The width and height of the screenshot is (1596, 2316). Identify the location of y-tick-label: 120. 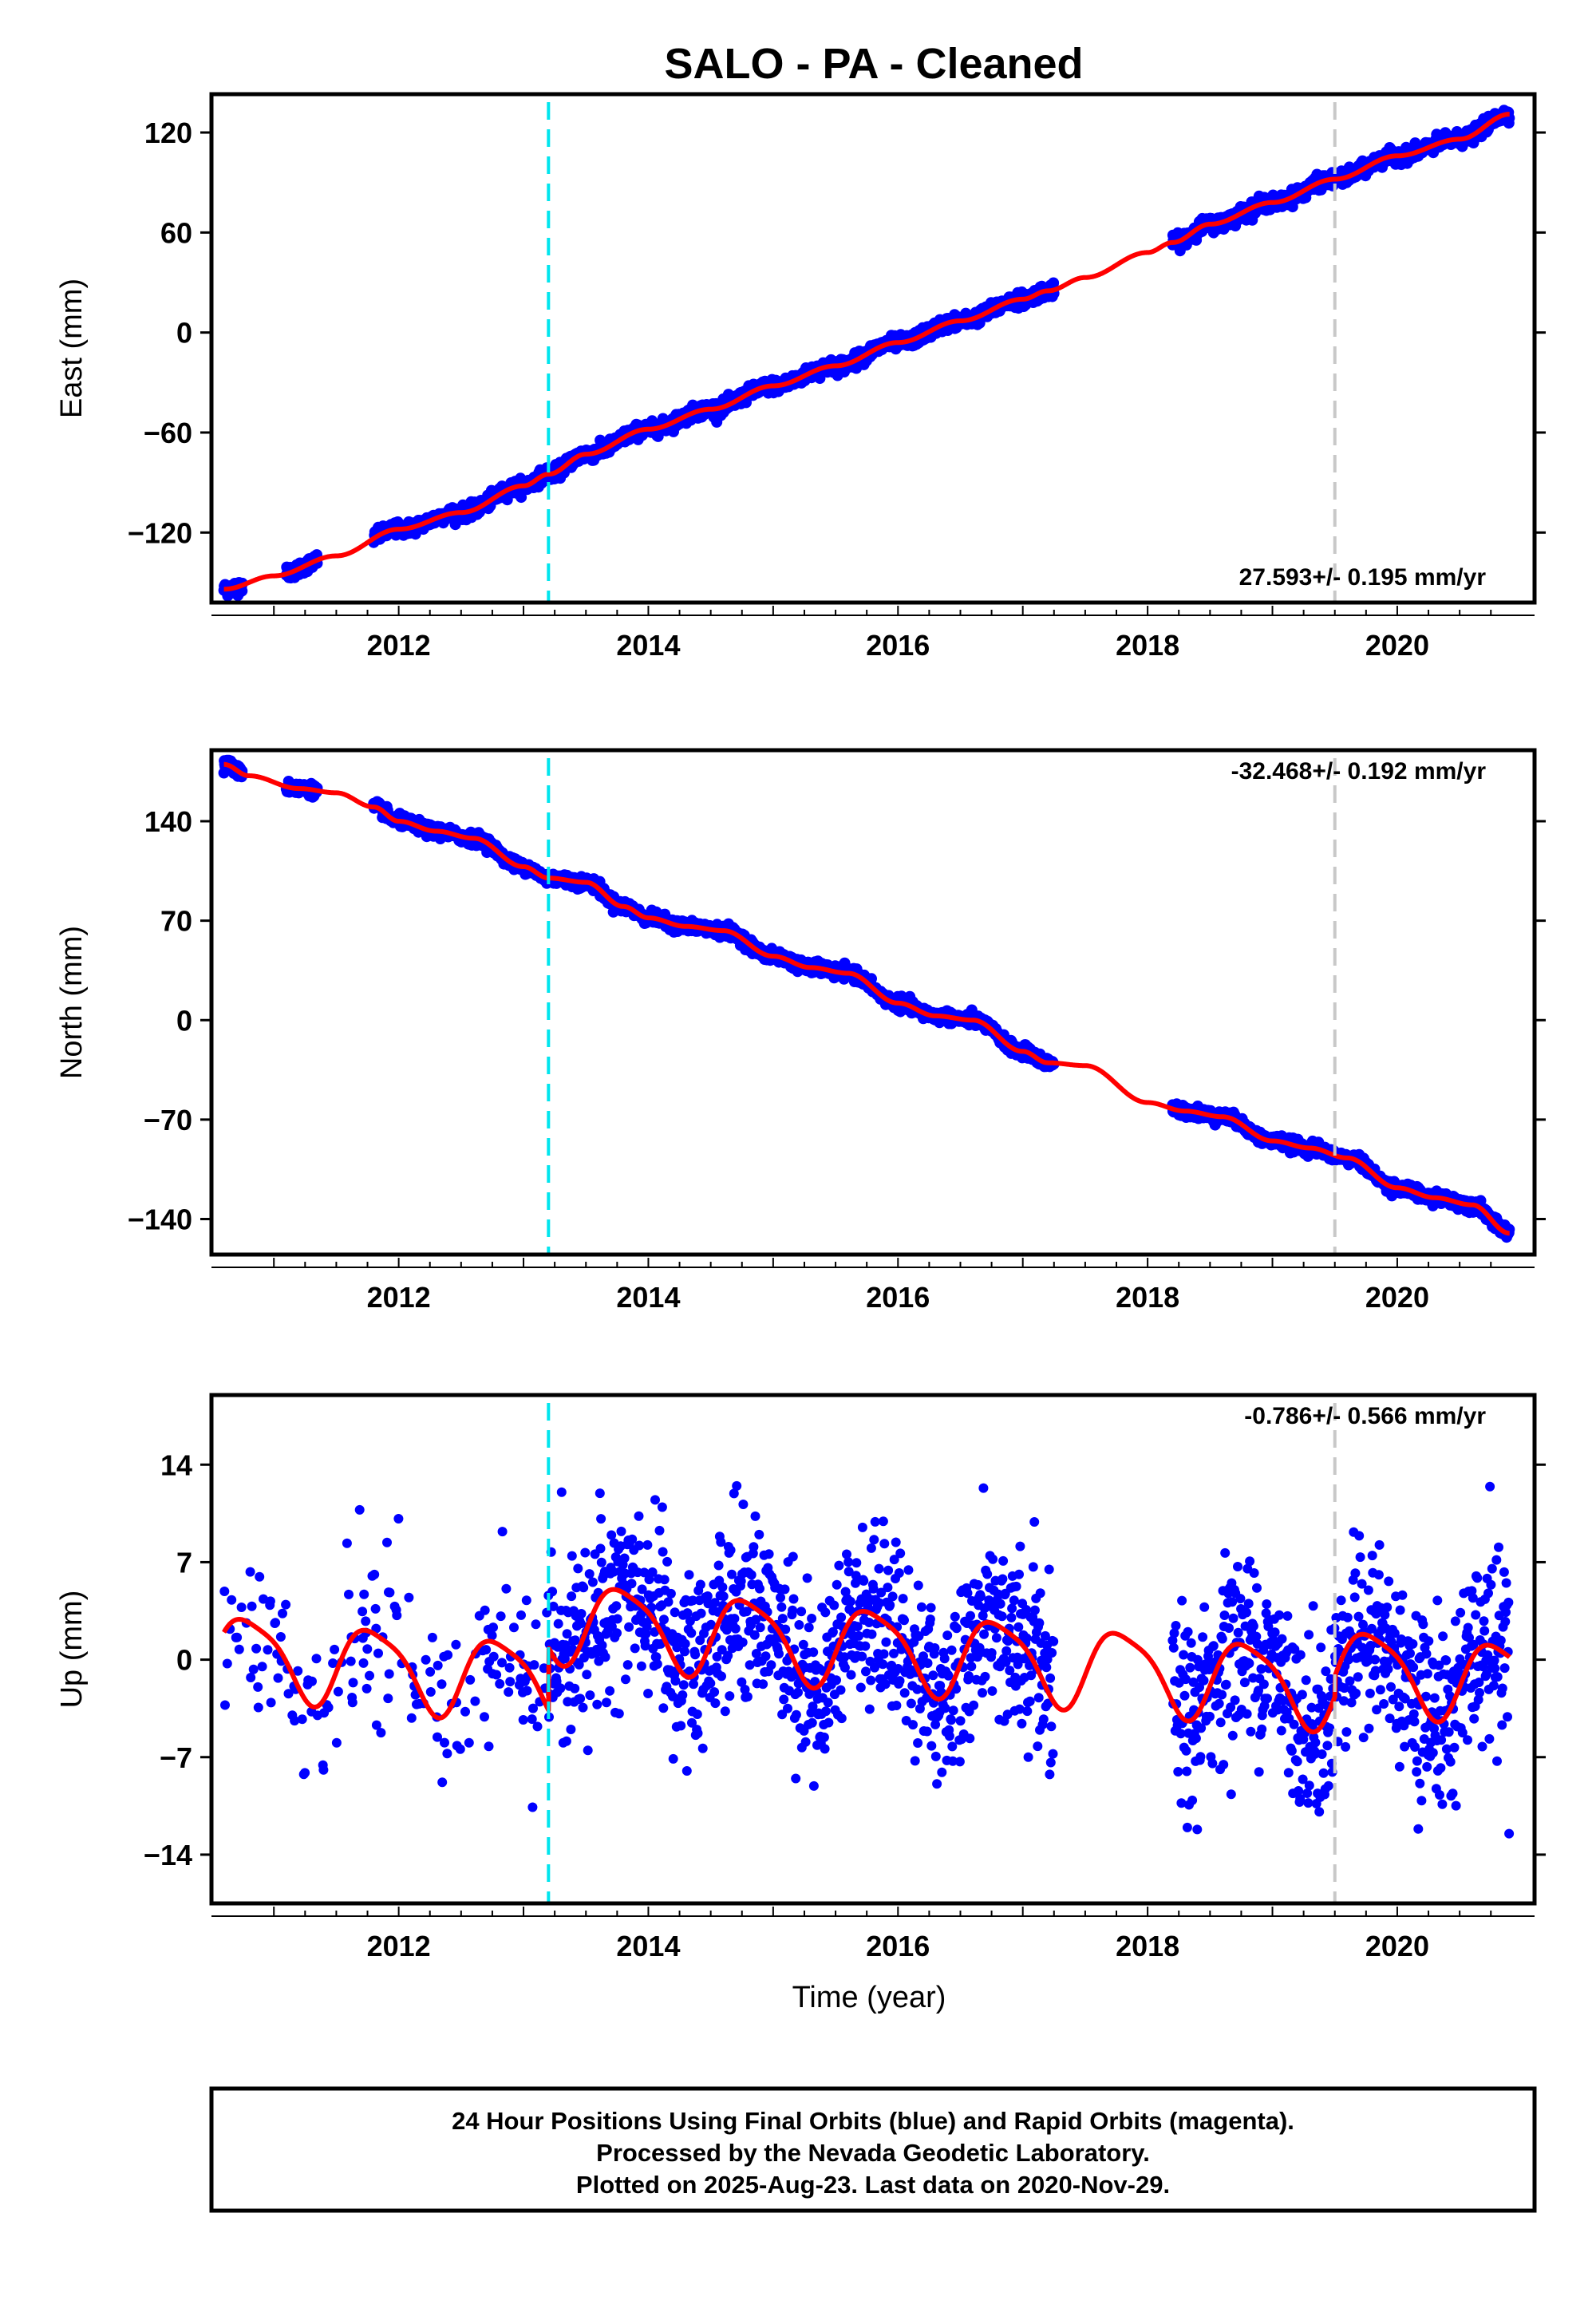
(168, 133).